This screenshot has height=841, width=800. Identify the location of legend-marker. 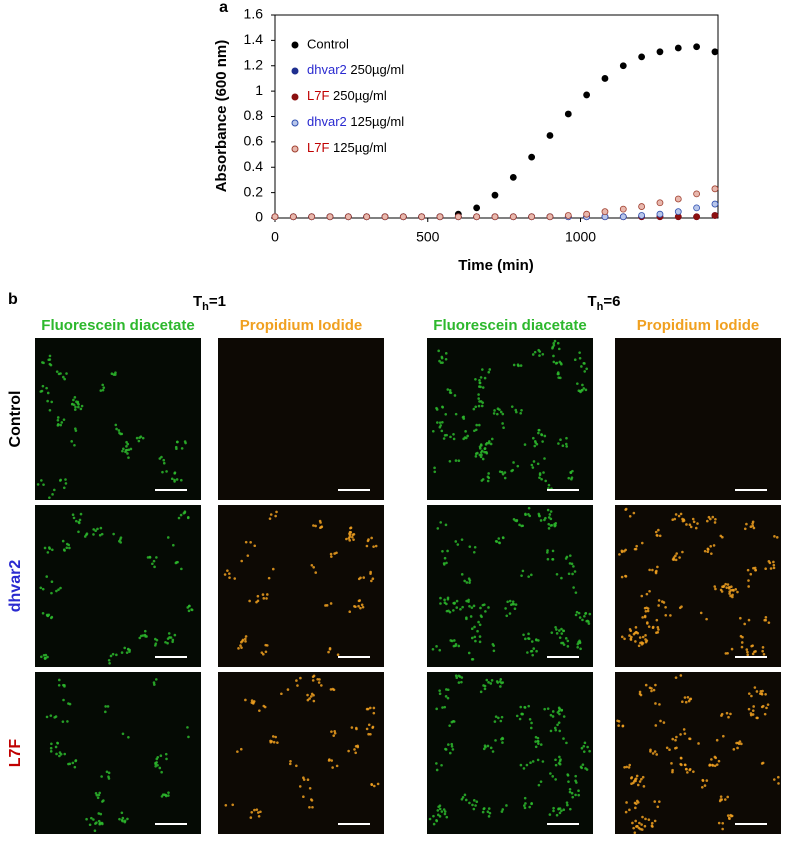
(295, 123).